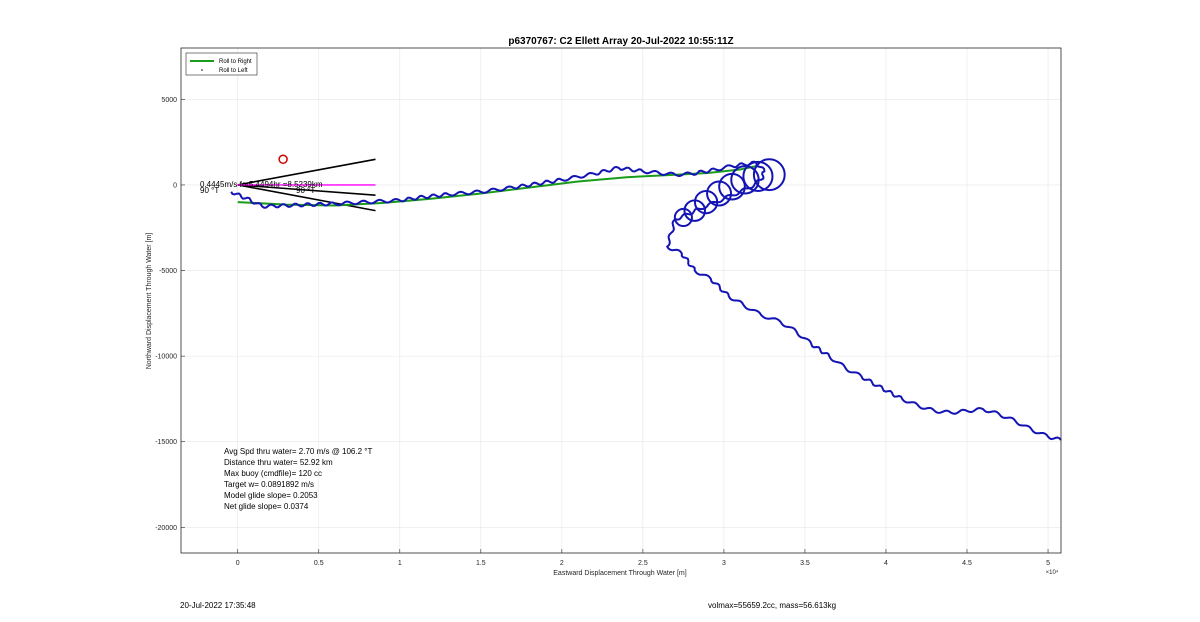 This screenshot has height=622, width=1200. What do you see at coordinates (169, 100) in the screenshot?
I see `y-tick-label: 5000` at bounding box center [169, 100].